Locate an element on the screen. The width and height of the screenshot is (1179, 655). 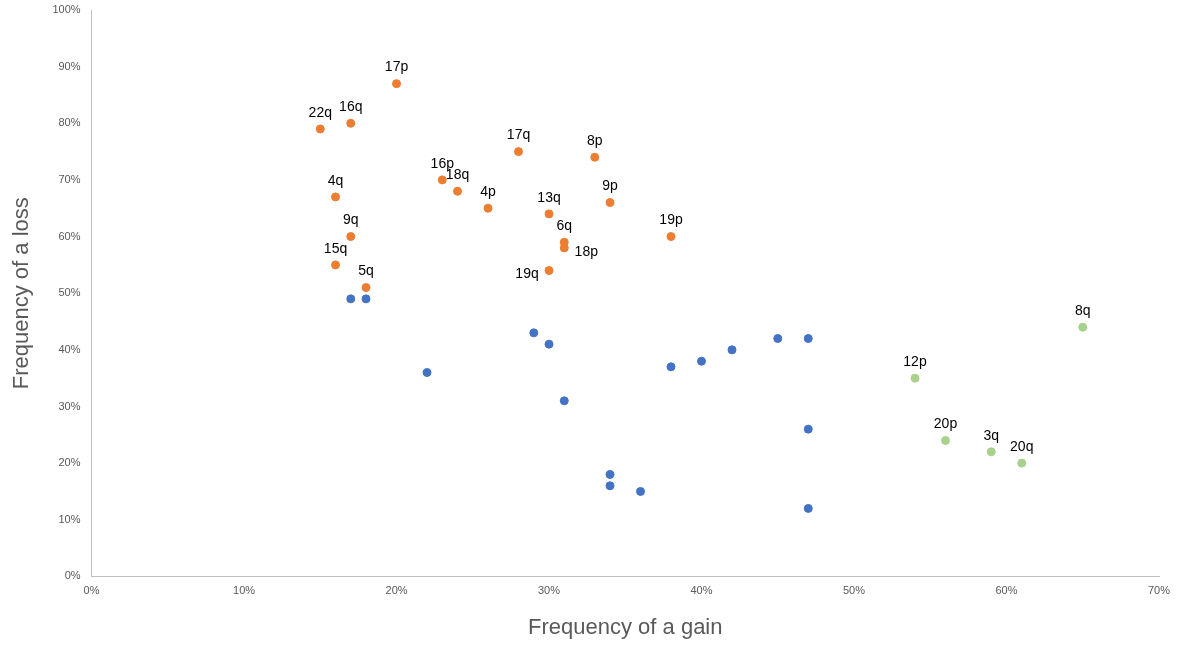
x-tick-label: 20% is located at coordinates (396, 590).